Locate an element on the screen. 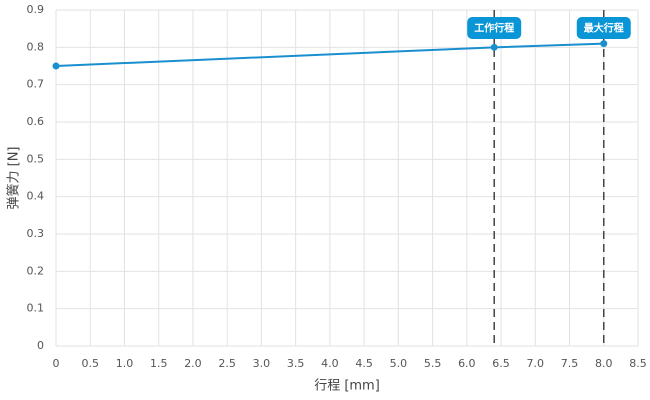  x-tick-label: 5.5 is located at coordinates (433, 363).